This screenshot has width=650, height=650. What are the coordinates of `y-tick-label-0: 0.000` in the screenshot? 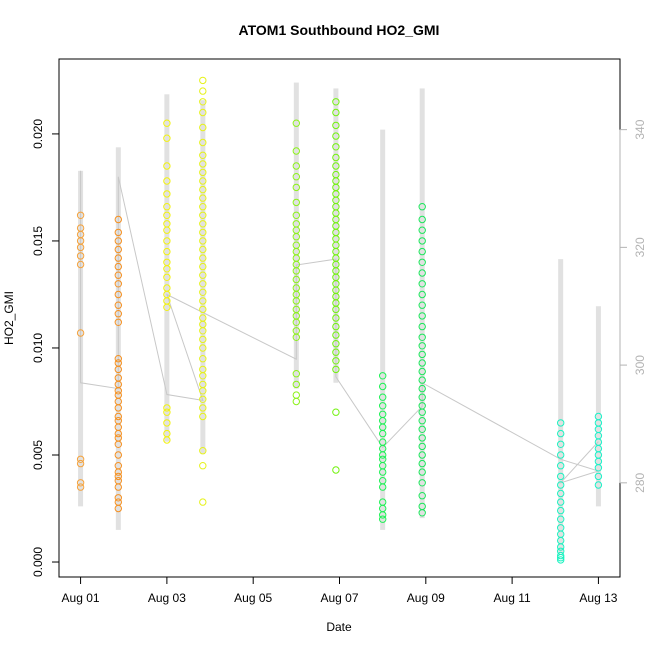 It's located at (38, 562).